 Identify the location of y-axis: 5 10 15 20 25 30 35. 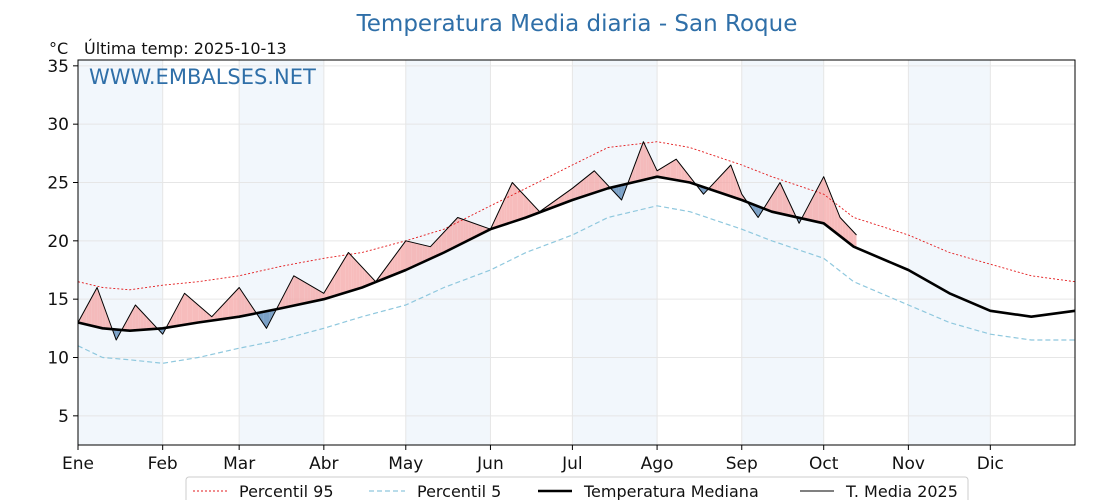
(62, 242).